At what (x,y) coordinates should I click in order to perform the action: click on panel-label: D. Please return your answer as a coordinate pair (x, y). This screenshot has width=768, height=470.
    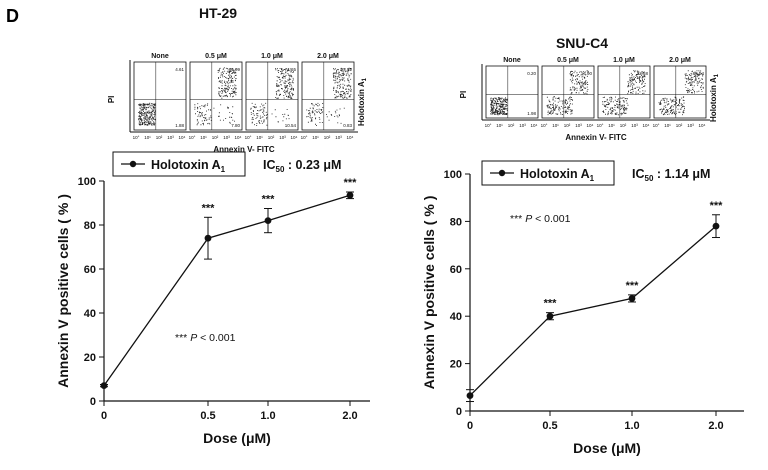
    Looking at the image, I should click on (12, 16).